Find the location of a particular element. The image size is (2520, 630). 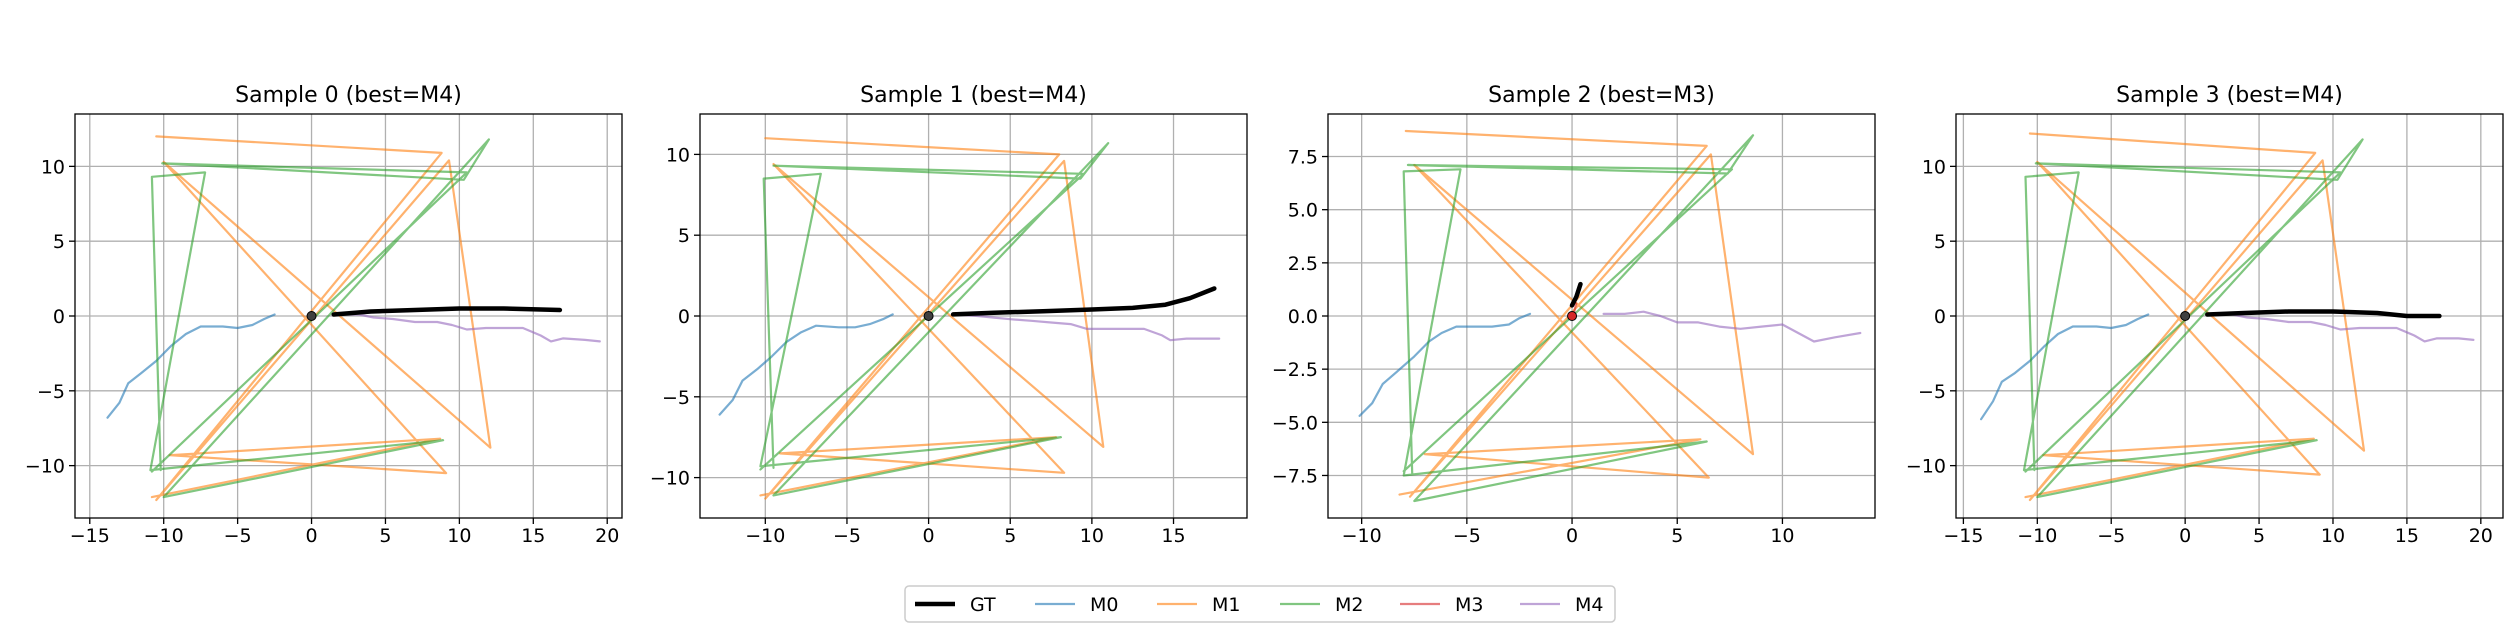

legend-label-m2: M2 is located at coordinates (1349, 605).